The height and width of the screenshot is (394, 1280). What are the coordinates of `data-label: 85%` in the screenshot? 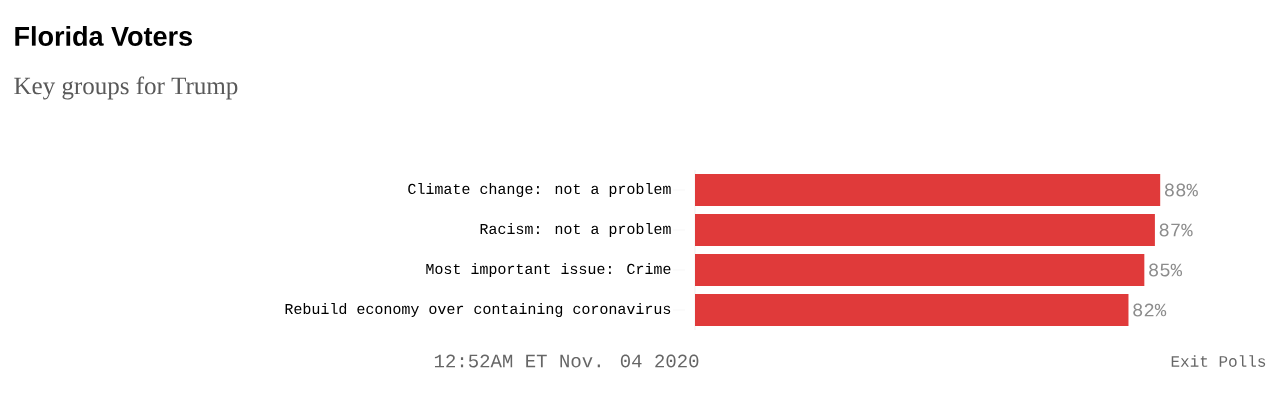 It's located at (1166, 270).